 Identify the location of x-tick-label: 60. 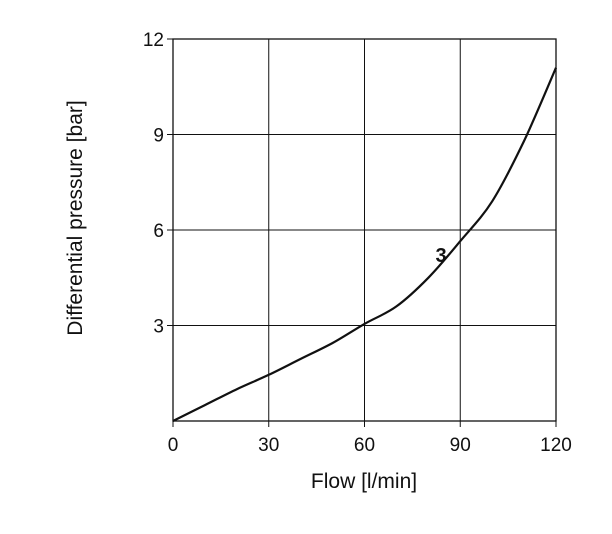
(364, 445).